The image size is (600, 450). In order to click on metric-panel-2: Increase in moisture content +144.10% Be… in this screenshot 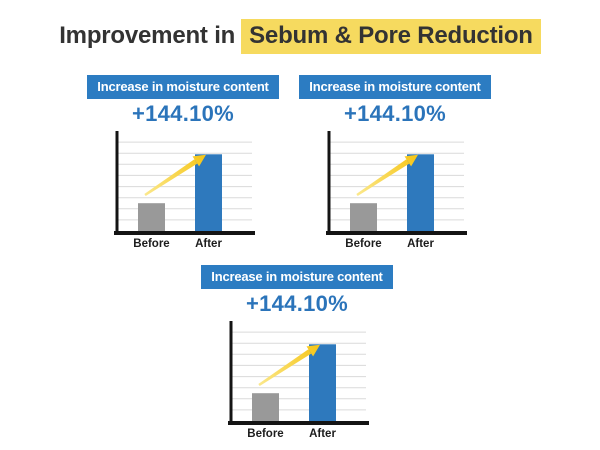, I will do `click(395, 164)`.